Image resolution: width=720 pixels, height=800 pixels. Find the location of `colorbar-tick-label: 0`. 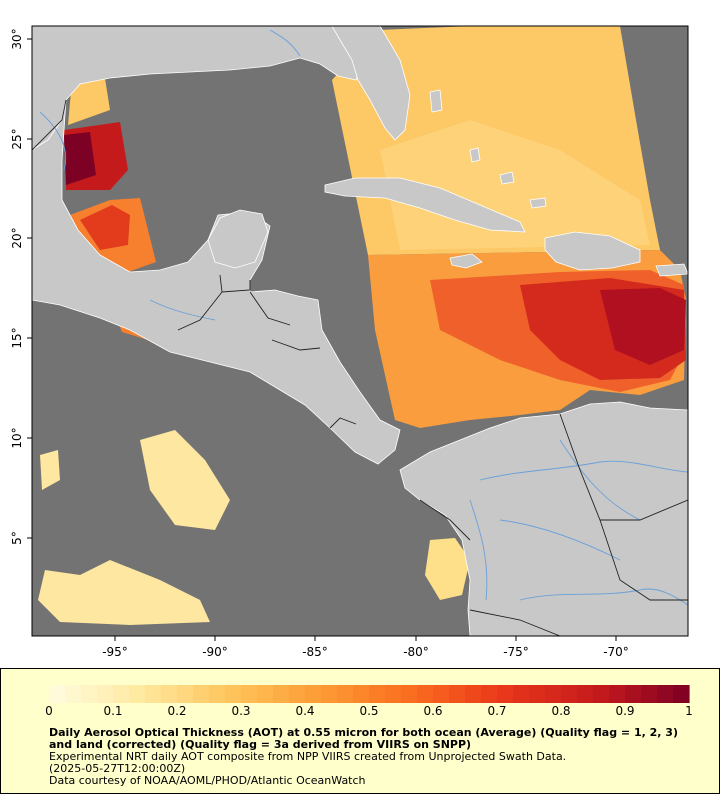

colorbar-tick-label: 0 is located at coordinates (49, 711).